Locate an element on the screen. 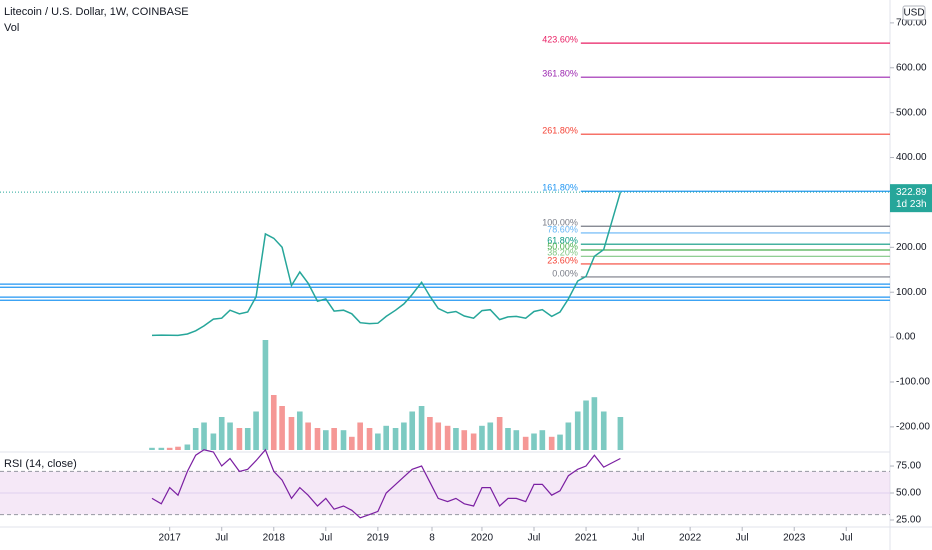 The image size is (932, 550). rsi-title: RSI (14, close) is located at coordinates (40, 464).